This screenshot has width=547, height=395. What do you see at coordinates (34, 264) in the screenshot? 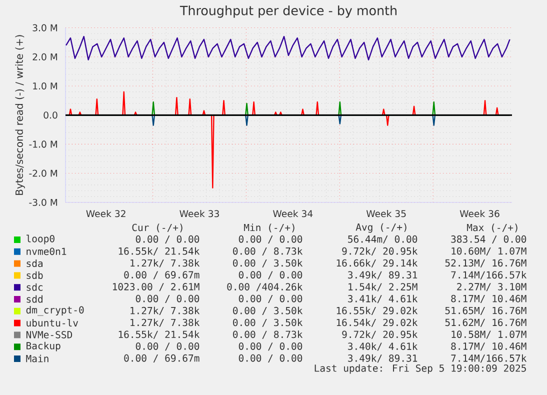
I see `legend-label: sda` at bounding box center [34, 264].